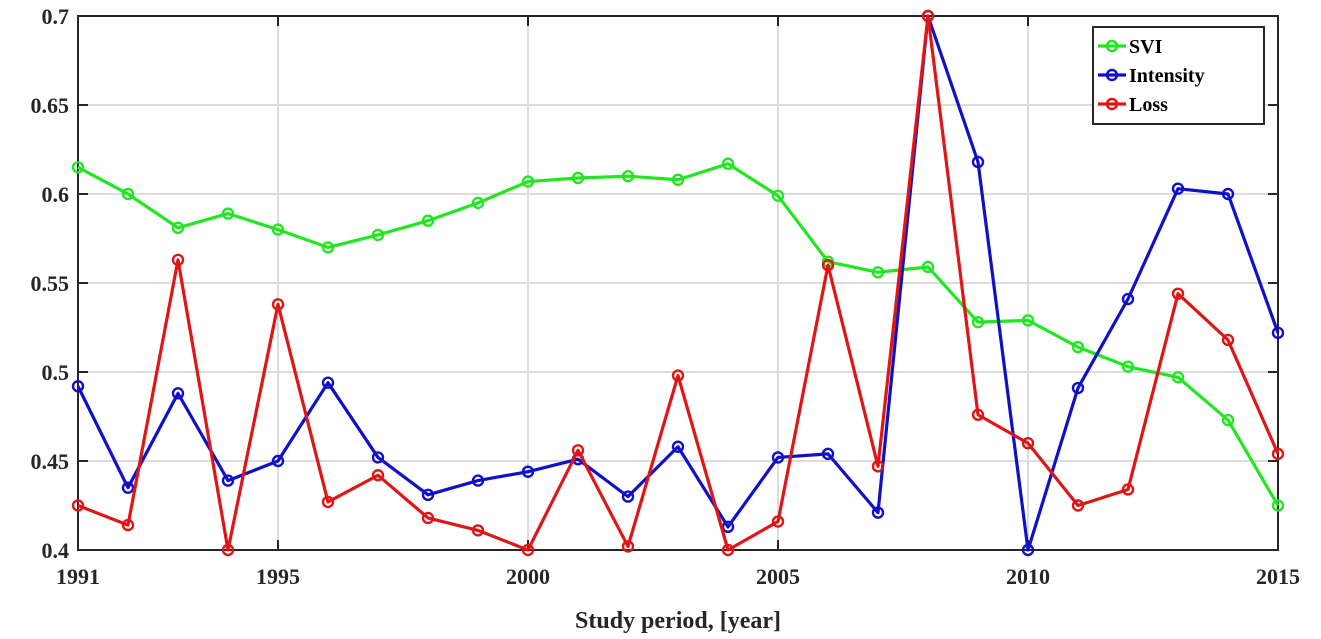  I want to click on y-tick-label: 0.45, so click(50, 461).